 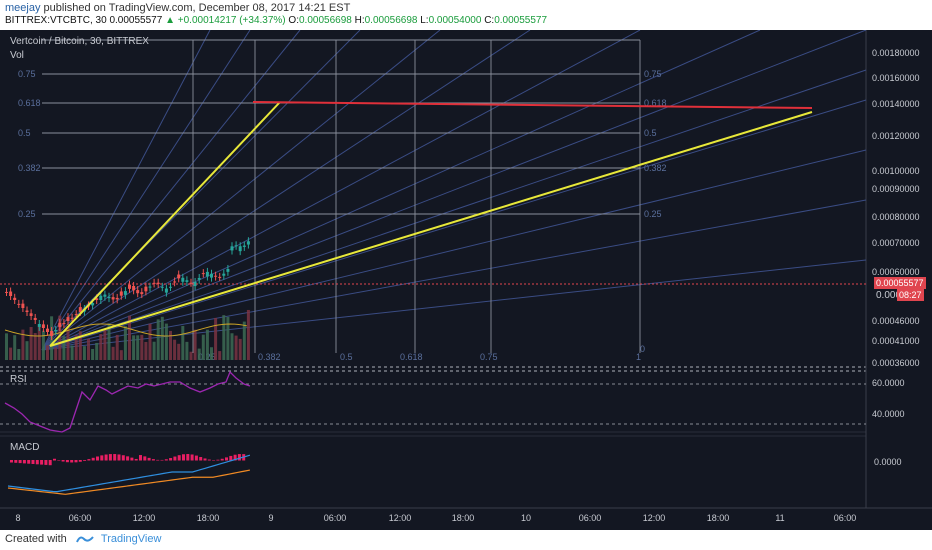 What do you see at coordinates (896, 78) in the screenshot?
I see `price-axis-label: 0.00160000` at bounding box center [896, 78].